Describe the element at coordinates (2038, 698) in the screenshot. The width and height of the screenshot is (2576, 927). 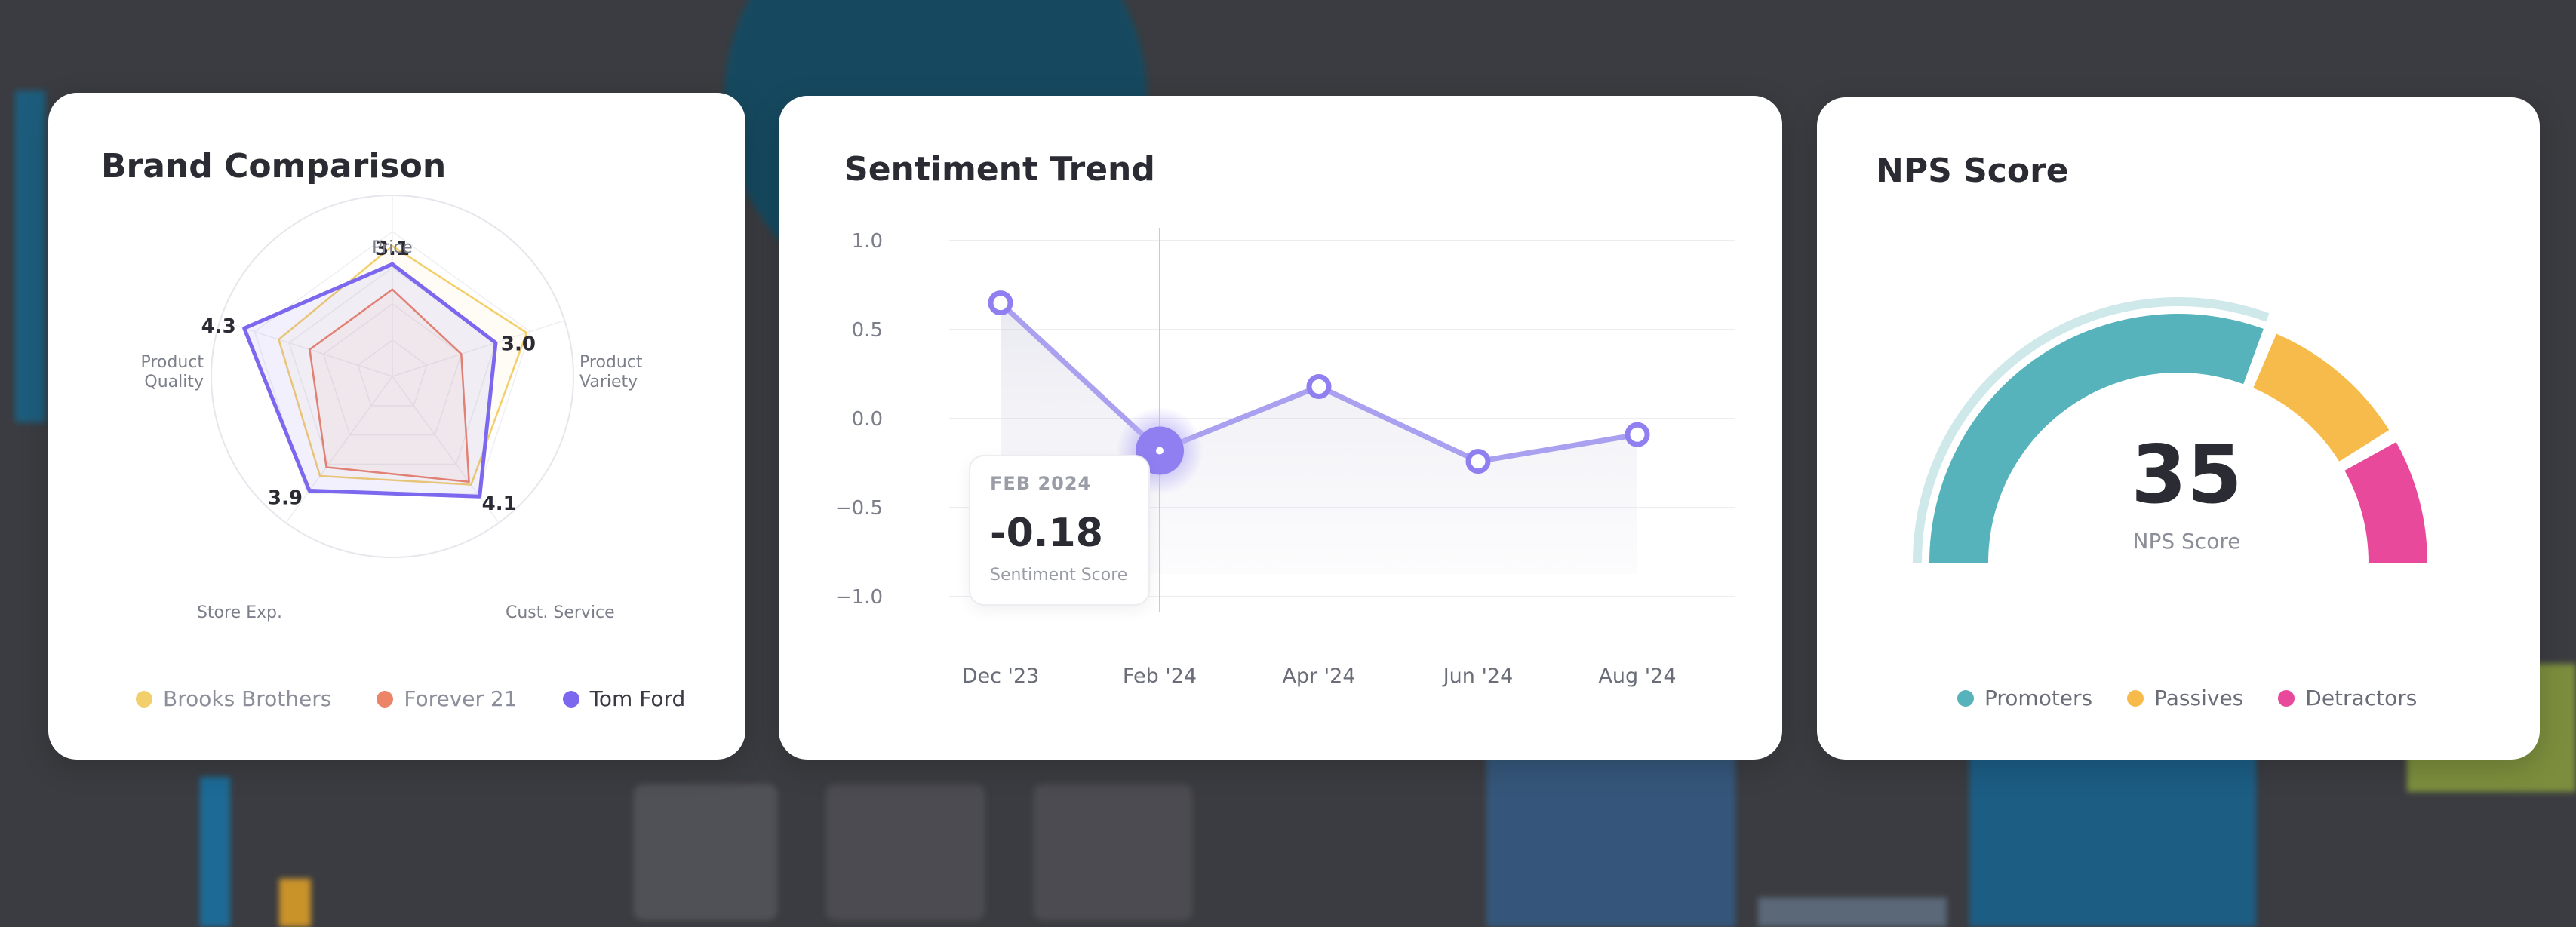
I see `legend-label-promoters: Promoters` at that location.